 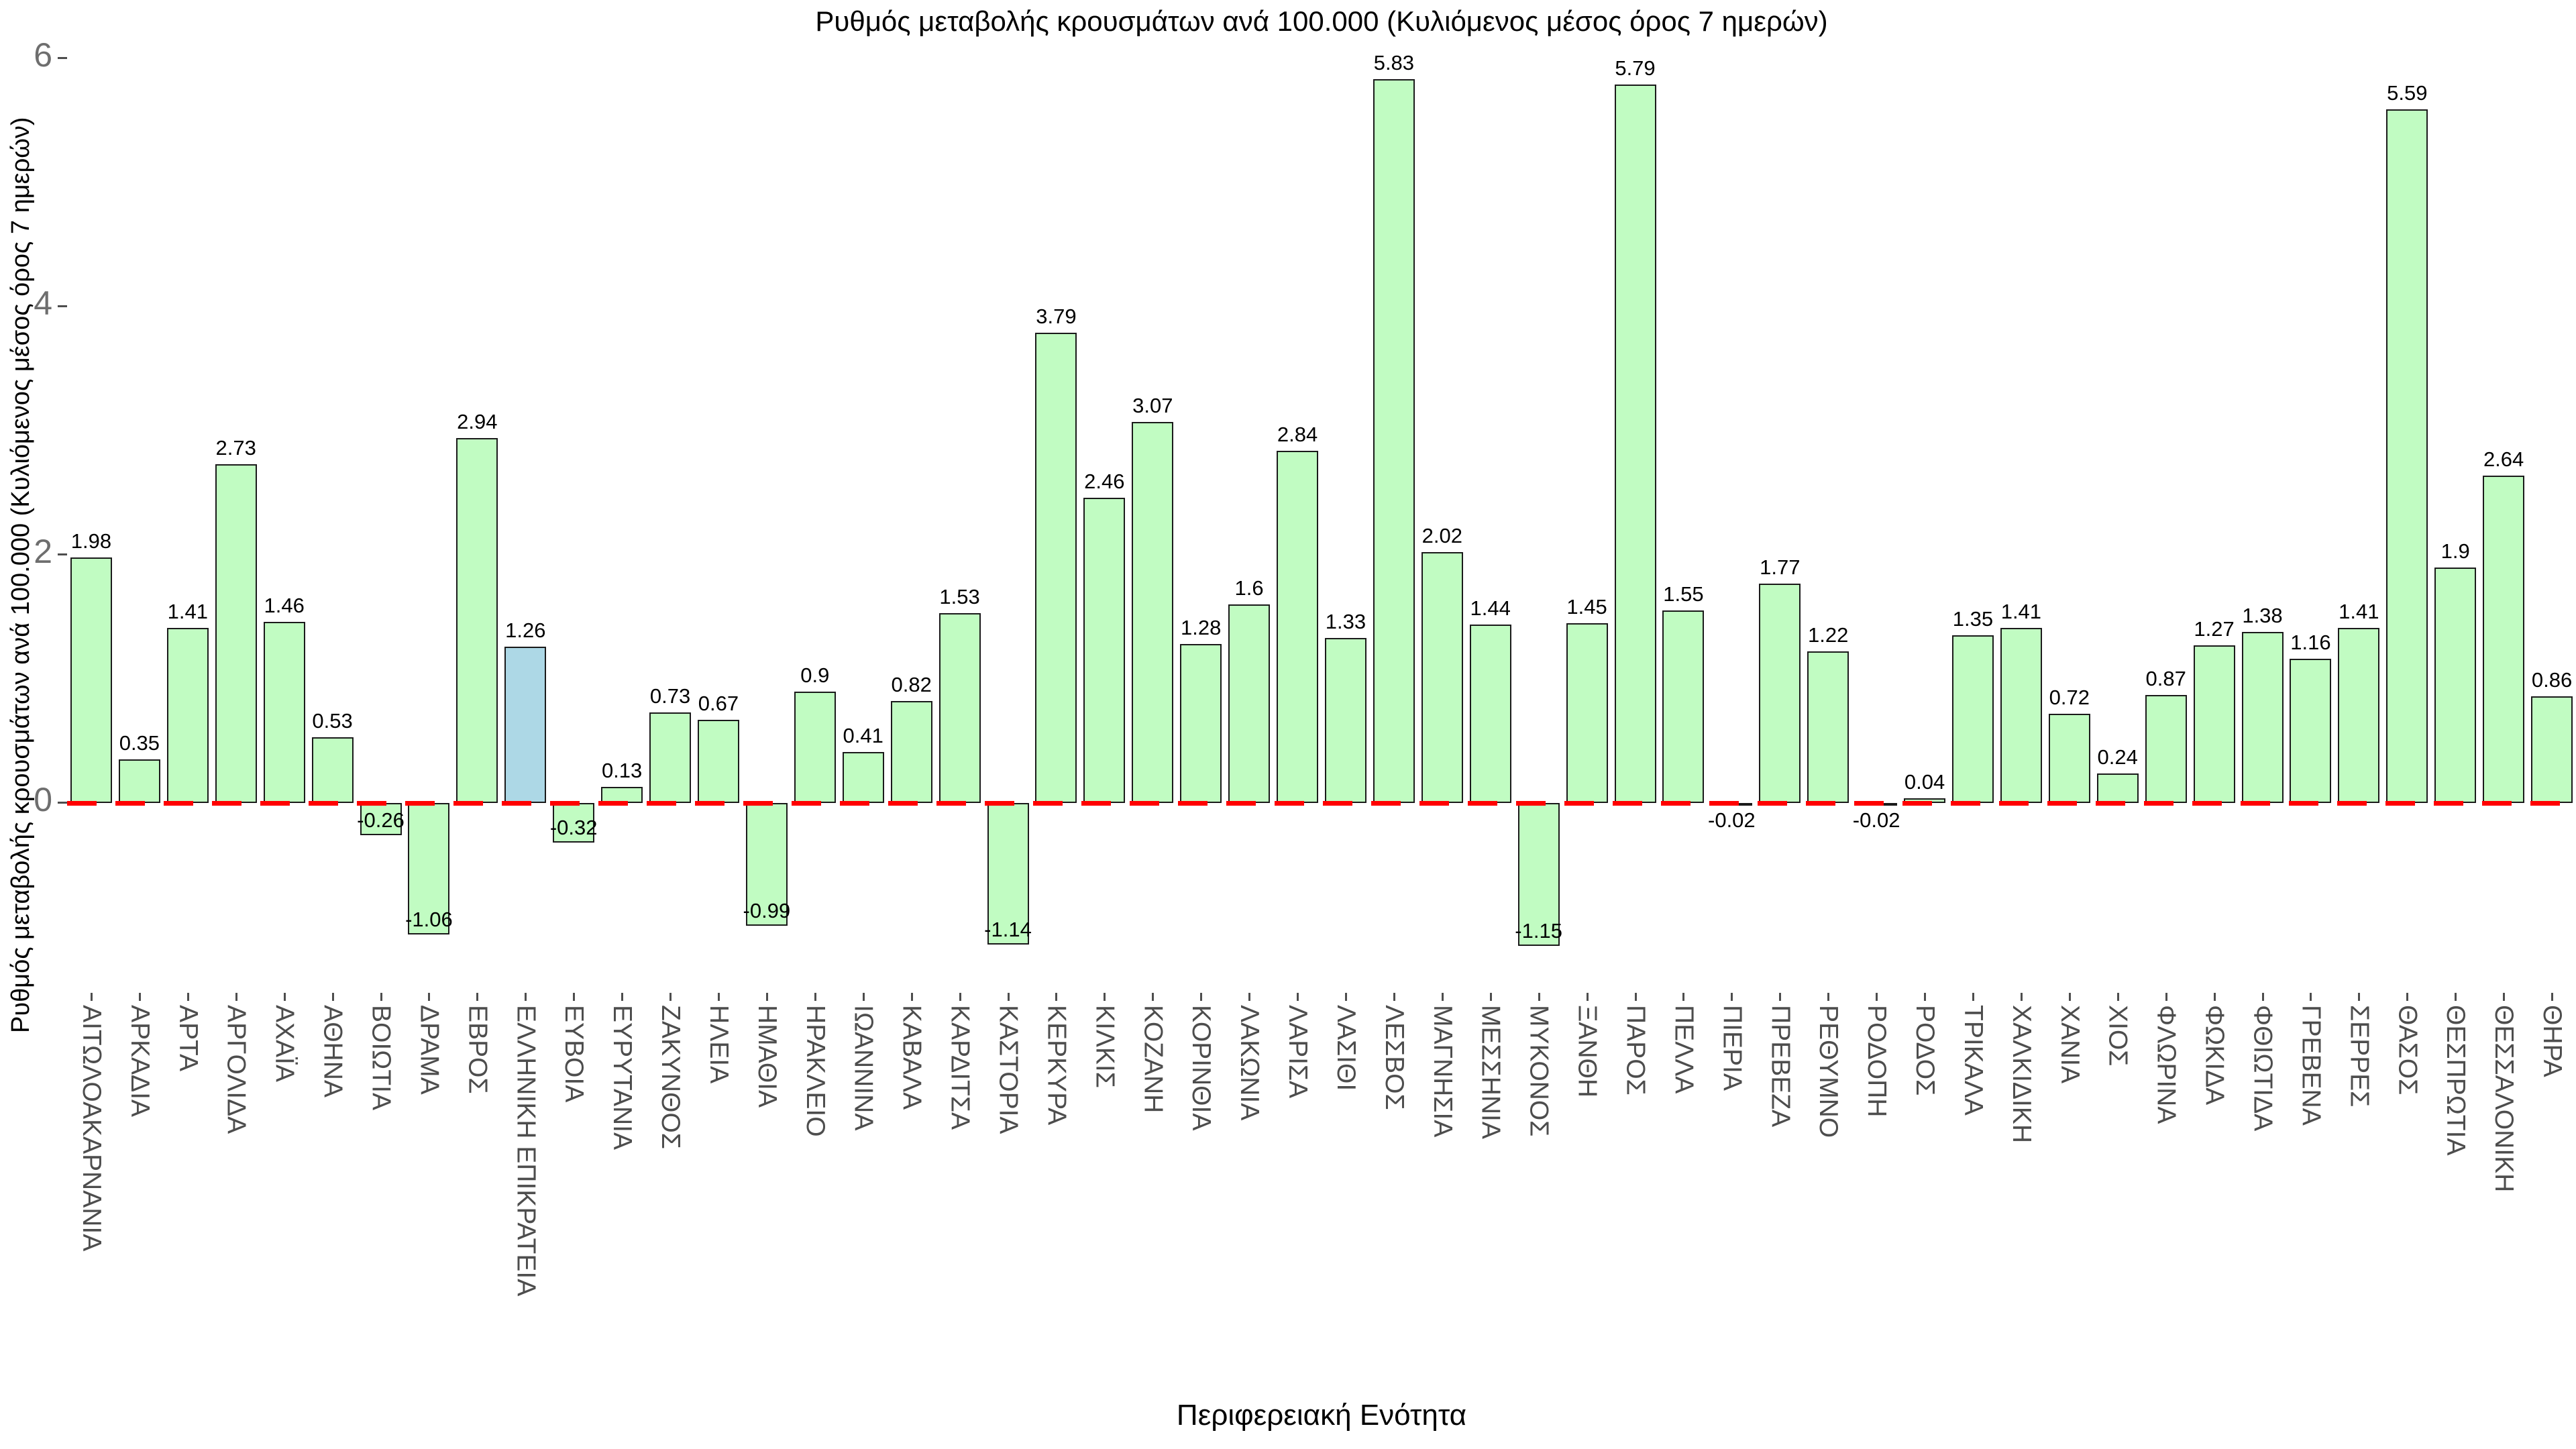 I want to click on x-category-label: ΡΕΘΥΜΝΟ, so click(x=1828, y=1071).